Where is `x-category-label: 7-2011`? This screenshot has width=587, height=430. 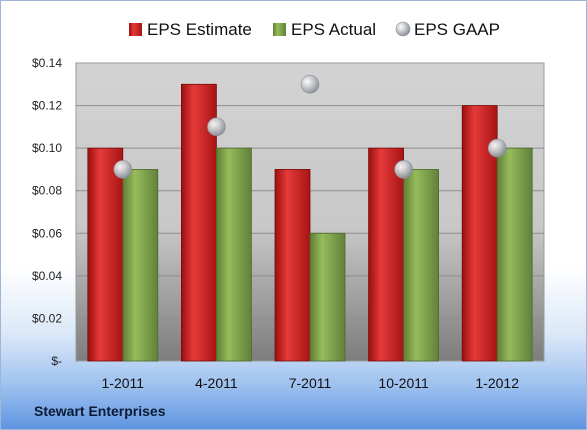
x-category-label: 7-2011 is located at coordinates (310, 383).